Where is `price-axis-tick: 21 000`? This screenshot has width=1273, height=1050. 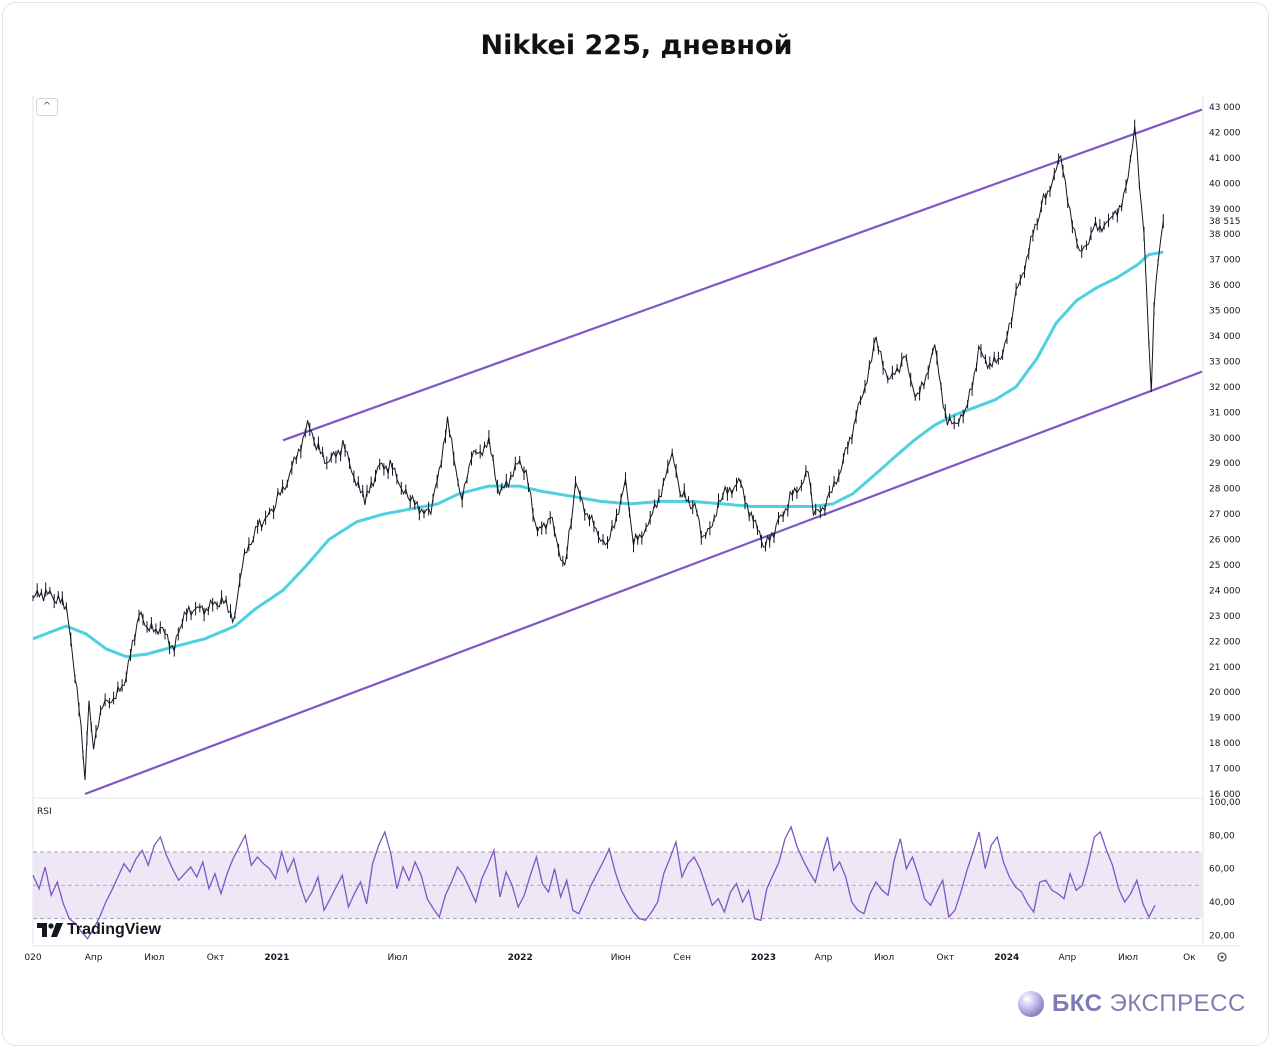 price-axis-tick: 21 000 is located at coordinates (1225, 668).